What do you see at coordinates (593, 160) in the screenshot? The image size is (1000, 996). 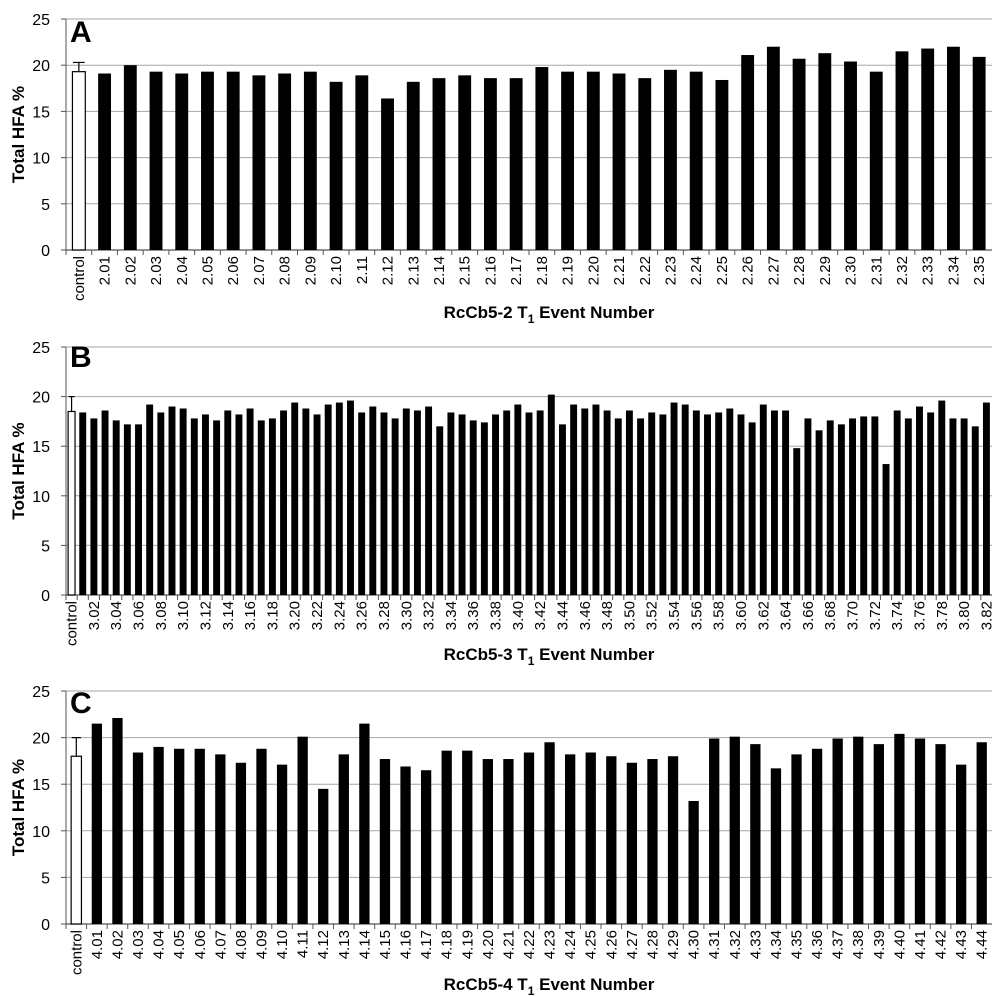 I see `bar-2.20` at bounding box center [593, 160].